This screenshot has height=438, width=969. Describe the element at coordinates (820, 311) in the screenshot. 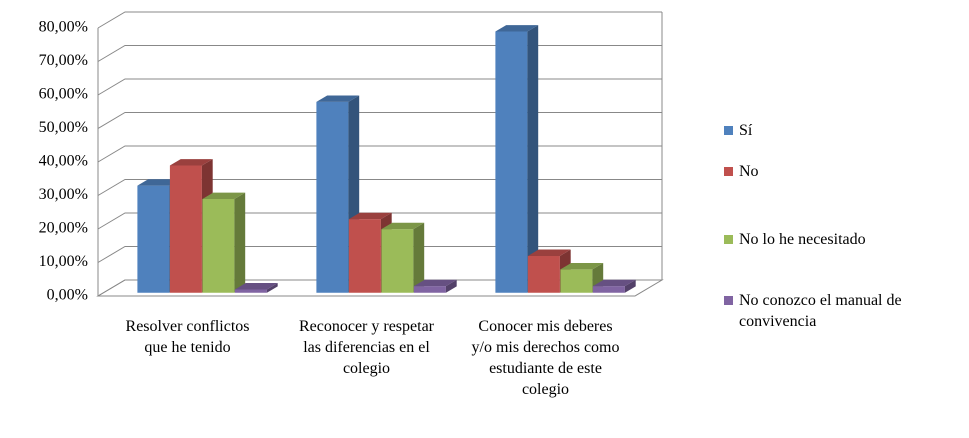

I see `legend-label: No conozco el manual de convivencia` at that location.